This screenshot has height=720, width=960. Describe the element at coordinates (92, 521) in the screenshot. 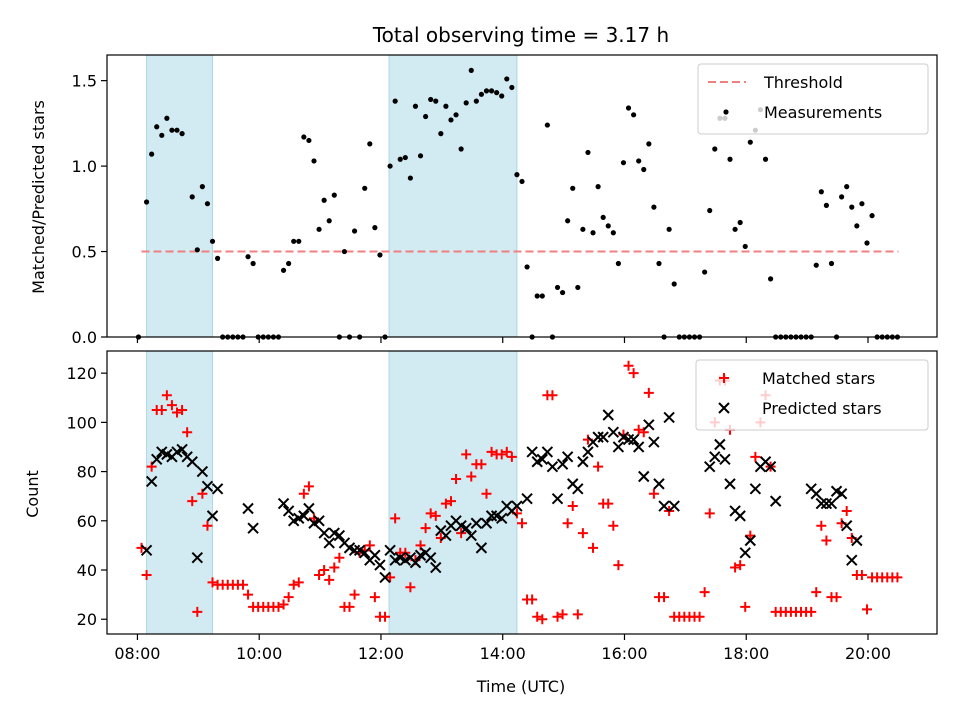

I see `bottom-y-tick: 60` at that location.